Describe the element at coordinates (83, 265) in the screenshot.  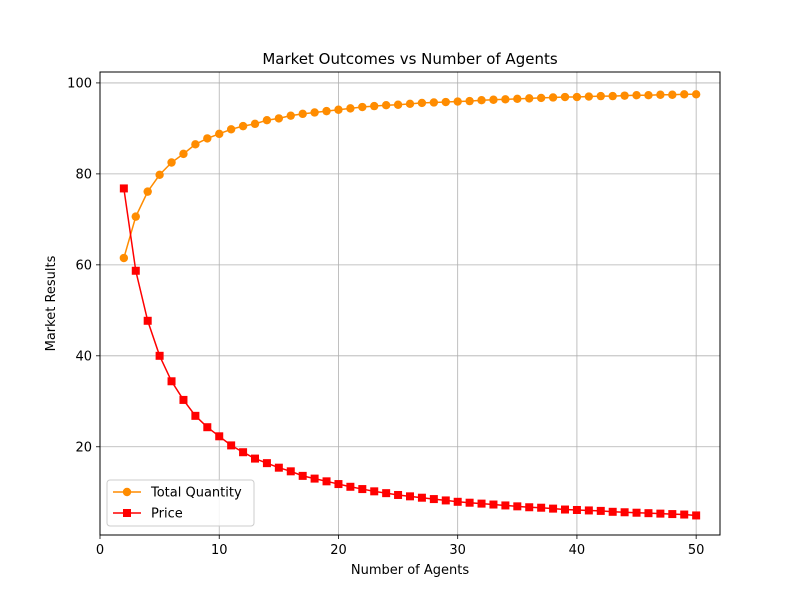
I see `y-tick-label: 60` at that location.